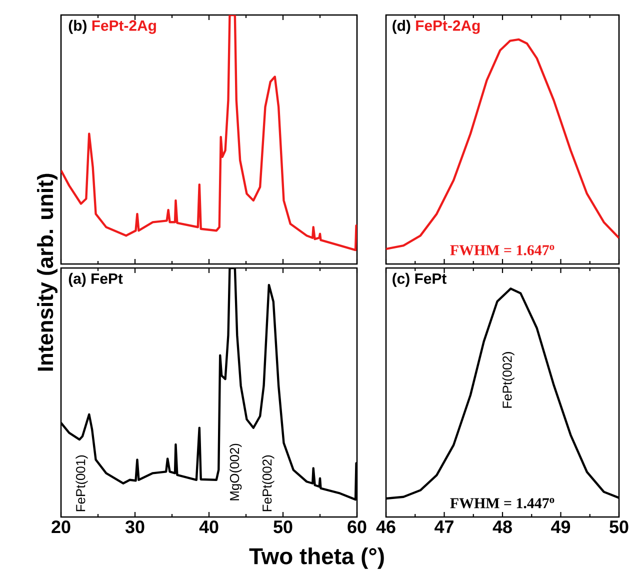 The width and height of the screenshot is (634, 581). Describe the element at coordinates (316, 558) in the screenshot. I see `x-axis-title: Two theta (°)` at that location.